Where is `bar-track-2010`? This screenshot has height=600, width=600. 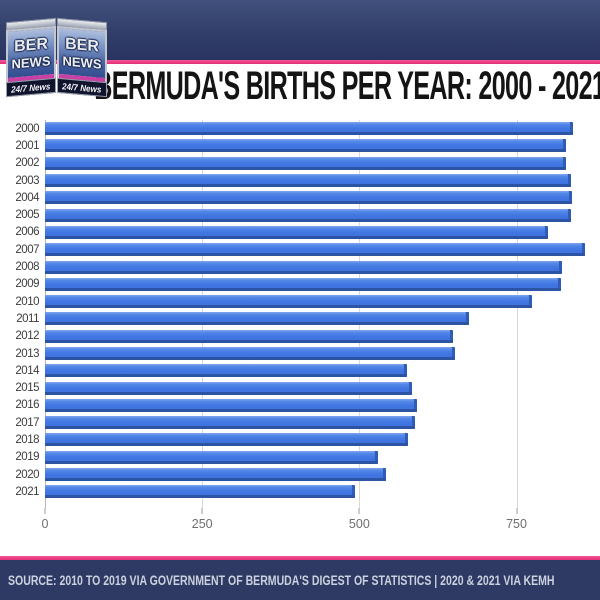
bar-track-2010 is located at coordinates (322, 302).